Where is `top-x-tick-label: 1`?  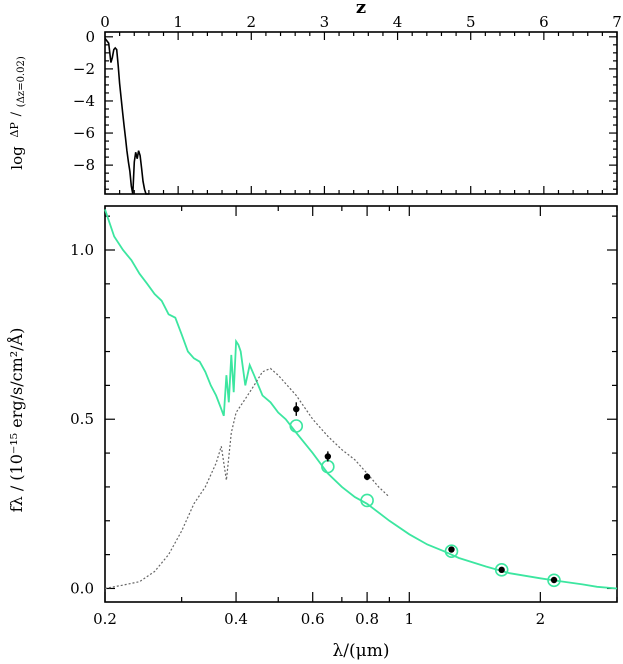
top-x-tick-label: 1 is located at coordinates (178, 22).